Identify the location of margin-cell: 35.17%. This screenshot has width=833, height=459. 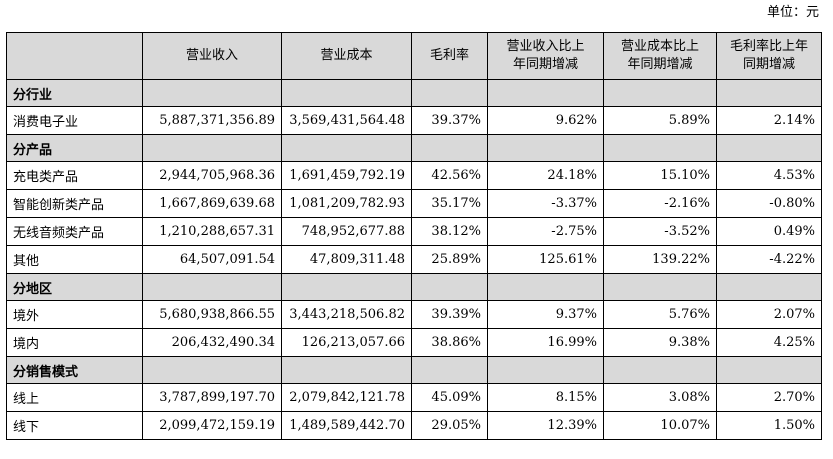
(449, 203).